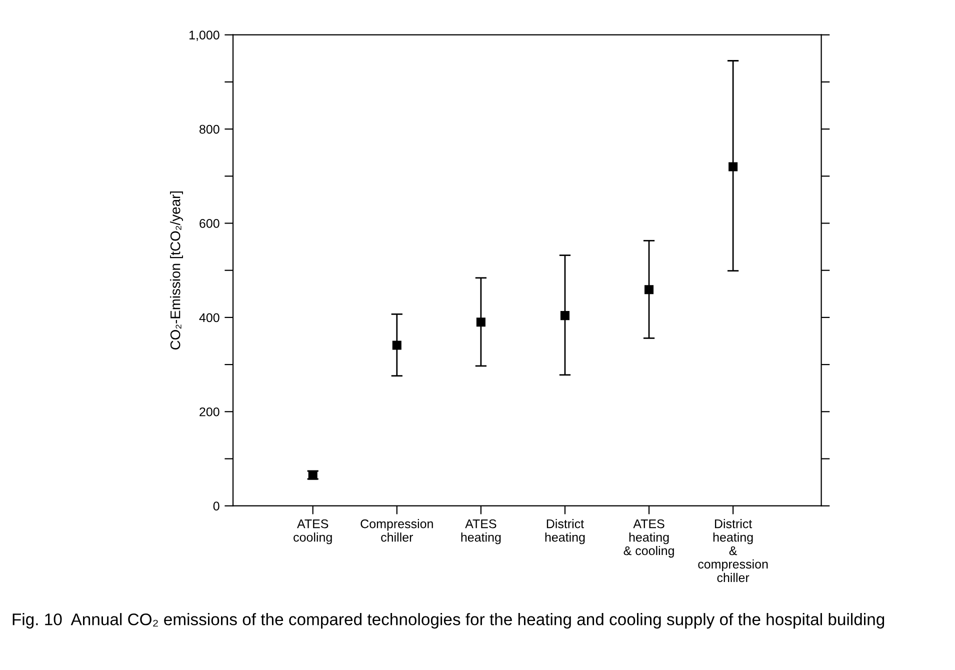 The height and width of the screenshot is (670, 955). Describe the element at coordinates (209, 317) in the screenshot. I see `y-tick-label: 400` at that location.